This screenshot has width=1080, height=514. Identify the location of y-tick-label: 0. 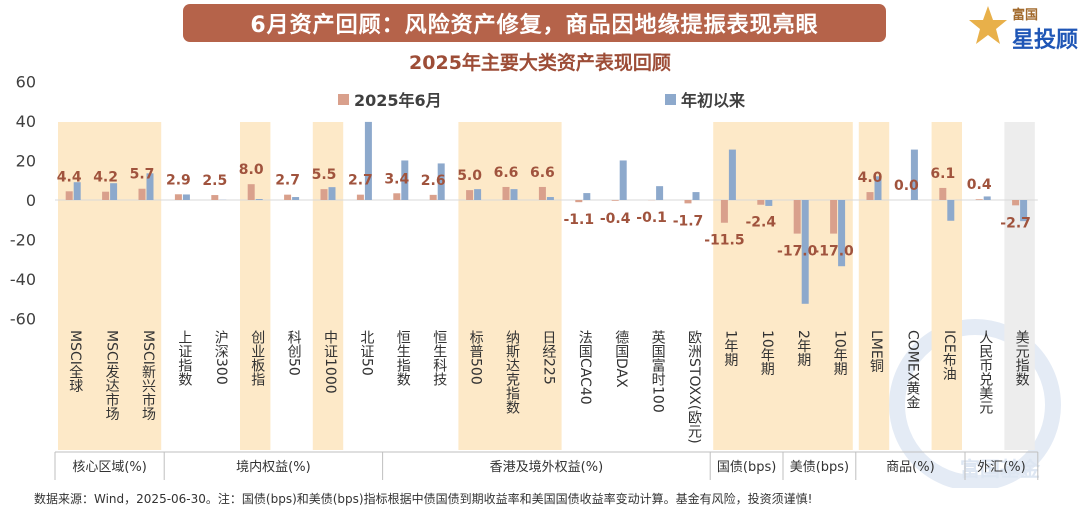
(31, 200).